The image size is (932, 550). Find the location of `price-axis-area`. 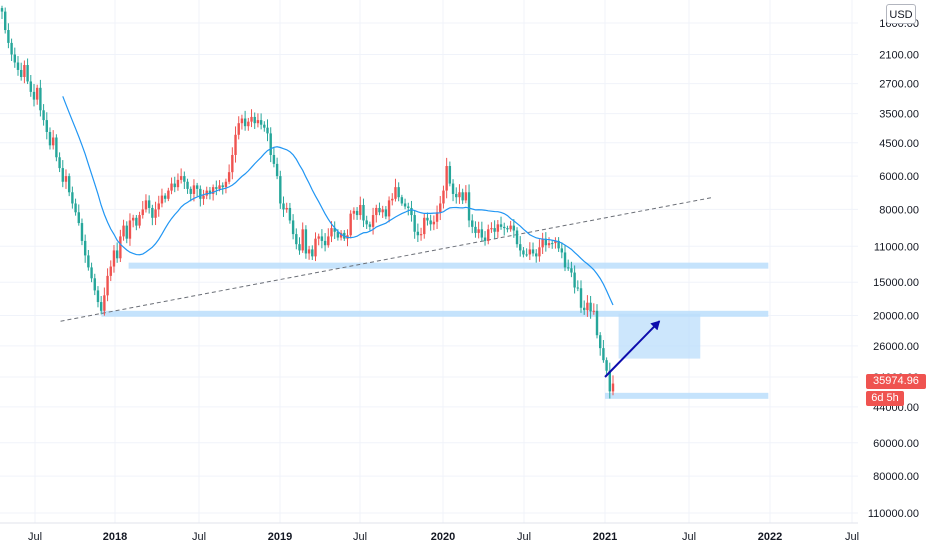

price-axis-area is located at coordinates (895, 275).